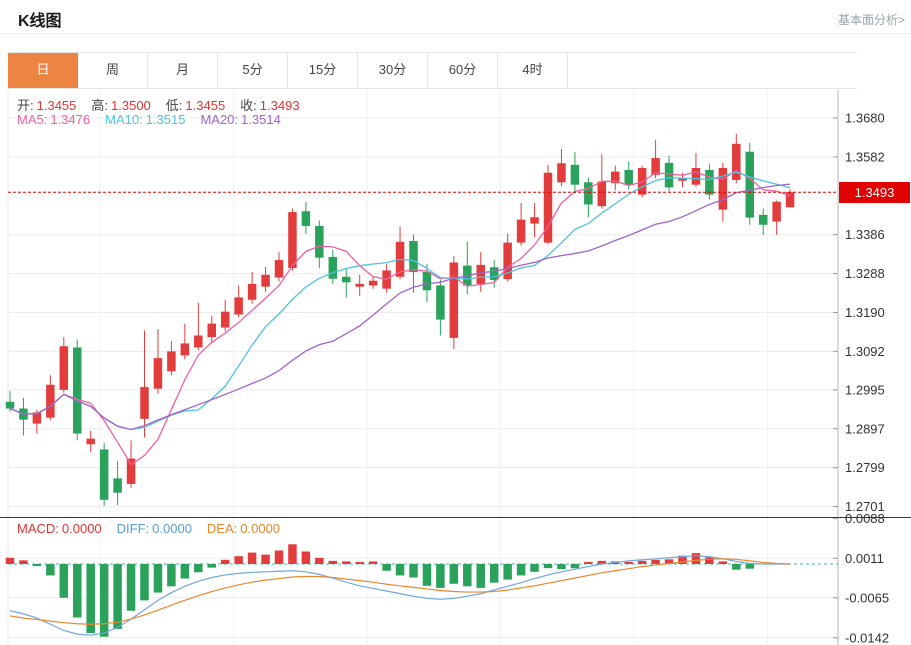  Describe the element at coordinates (871, 20) in the screenshot. I see `fundamental-analysis-link: 基本面分析>` at that location.